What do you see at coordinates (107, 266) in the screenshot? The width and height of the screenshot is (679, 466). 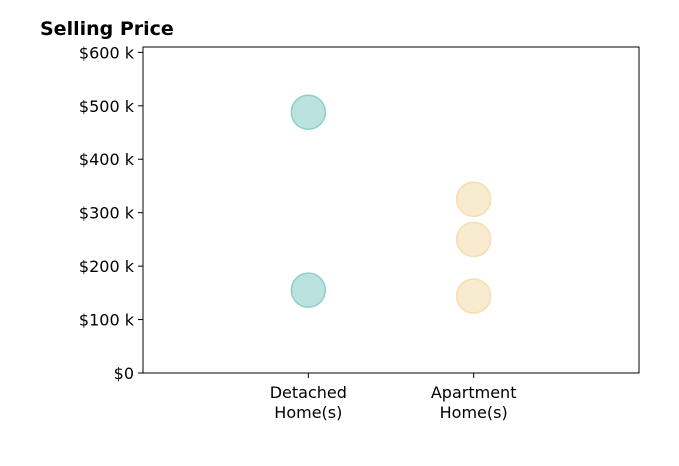 I see `y-tick-label: $200 k` at bounding box center [107, 266].